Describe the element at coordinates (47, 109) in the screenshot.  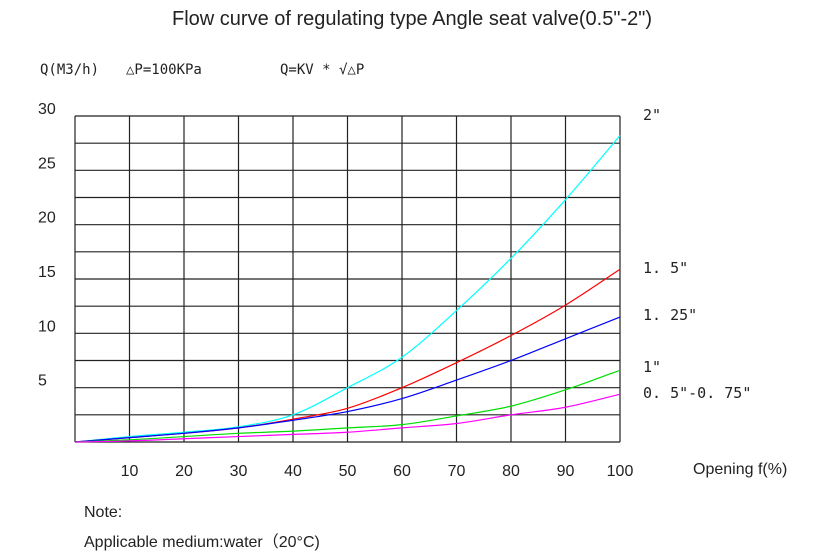
I see `y-tick-label: 30` at that location.